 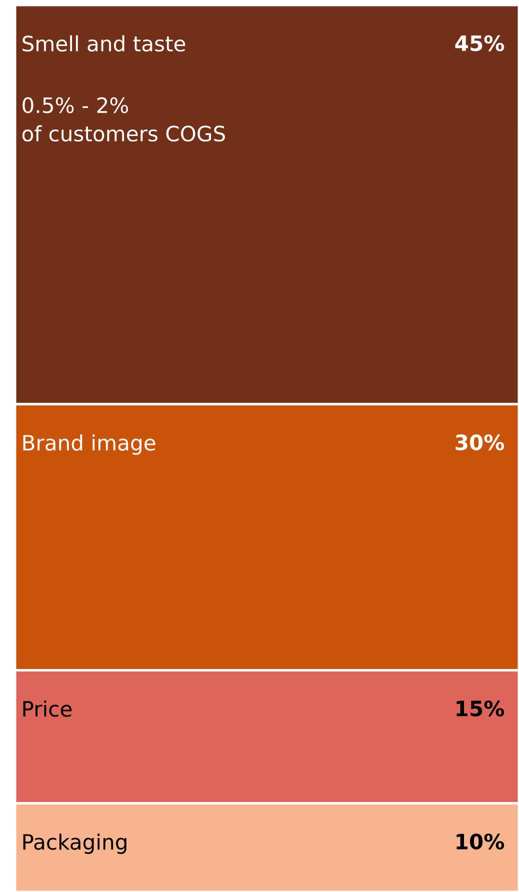 What do you see at coordinates (89, 444) in the screenshot?
I see `series-label: Brand image` at bounding box center [89, 444].